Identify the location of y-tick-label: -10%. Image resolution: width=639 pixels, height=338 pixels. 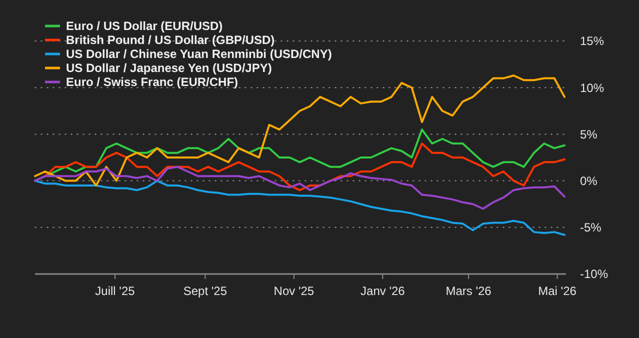
(594, 274).